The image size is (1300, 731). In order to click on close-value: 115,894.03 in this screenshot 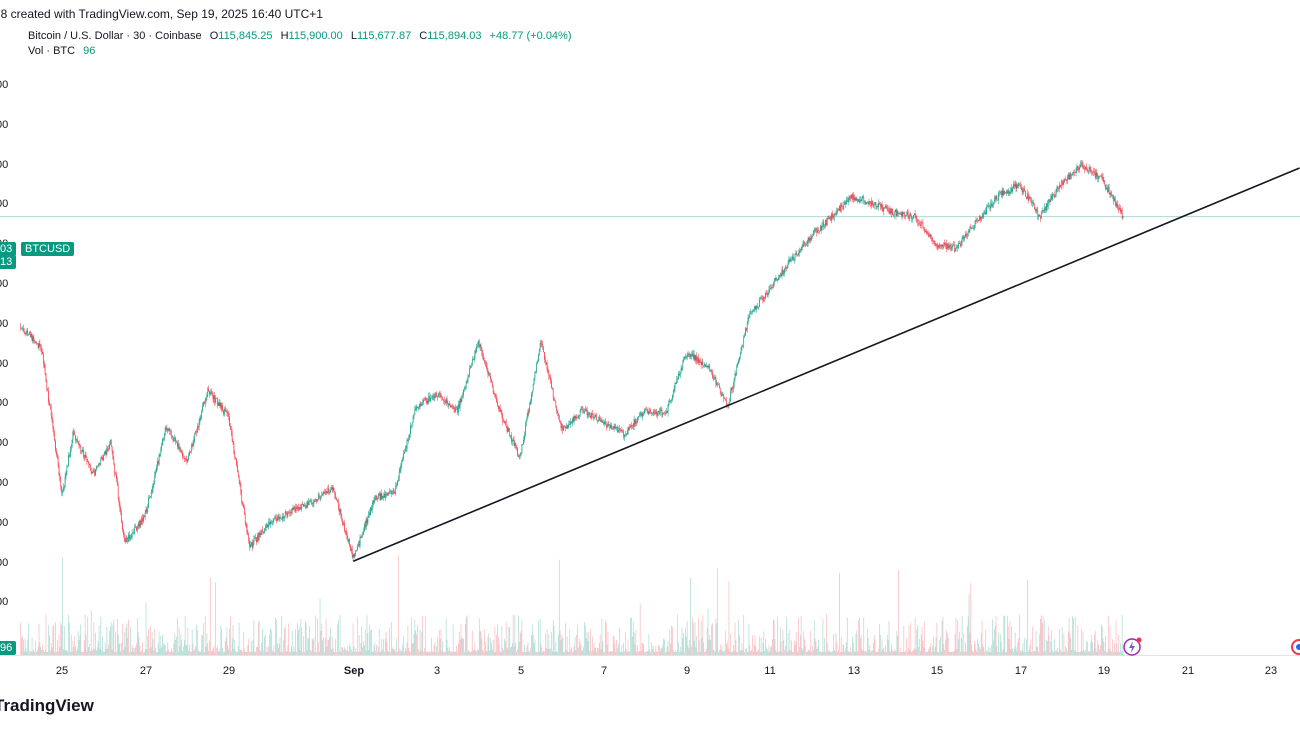, I will do `click(454, 36)`.